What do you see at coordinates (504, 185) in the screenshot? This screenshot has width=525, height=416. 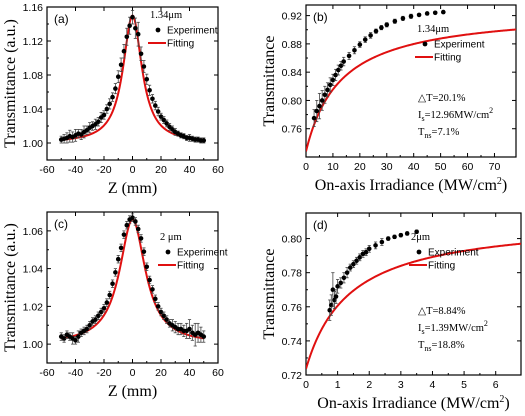 I see `x-axis-label-end: )` at bounding box center [504, 185].